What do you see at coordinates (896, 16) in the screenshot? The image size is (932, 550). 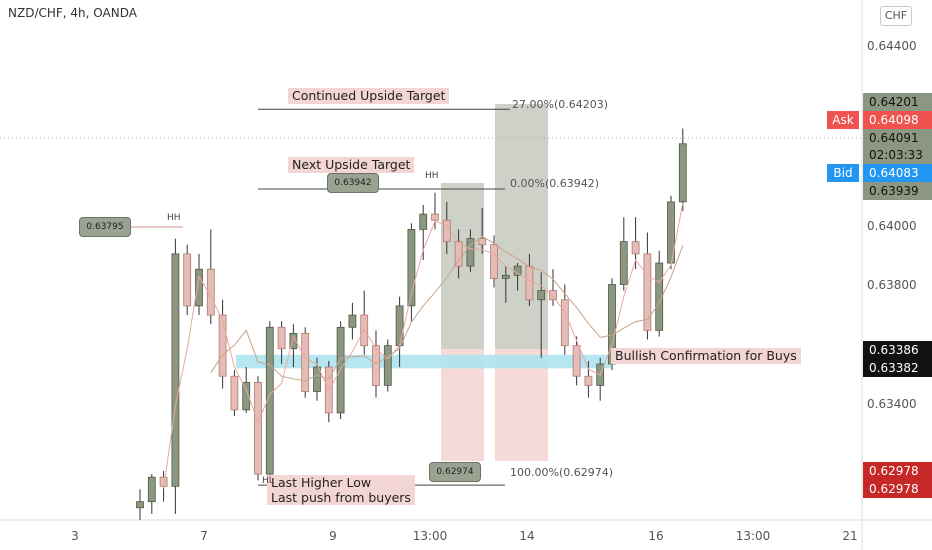 I see `currency-button: CHF` at bounding box center [896, 16].